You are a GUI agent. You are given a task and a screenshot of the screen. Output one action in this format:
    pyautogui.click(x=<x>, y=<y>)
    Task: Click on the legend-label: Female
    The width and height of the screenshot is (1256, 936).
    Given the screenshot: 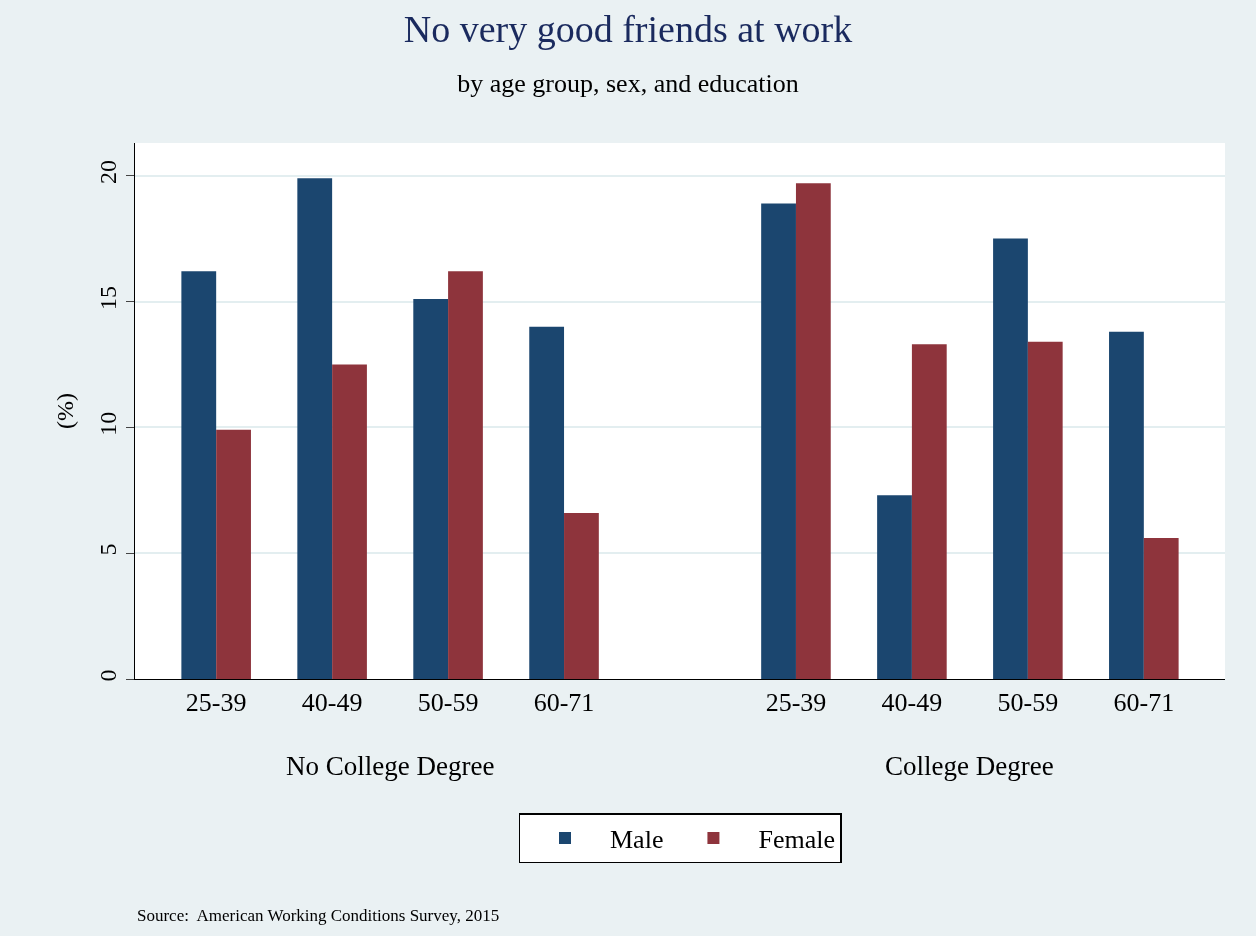 What is the action you would take?
    pyautogui.click(x=796, y=840)
    